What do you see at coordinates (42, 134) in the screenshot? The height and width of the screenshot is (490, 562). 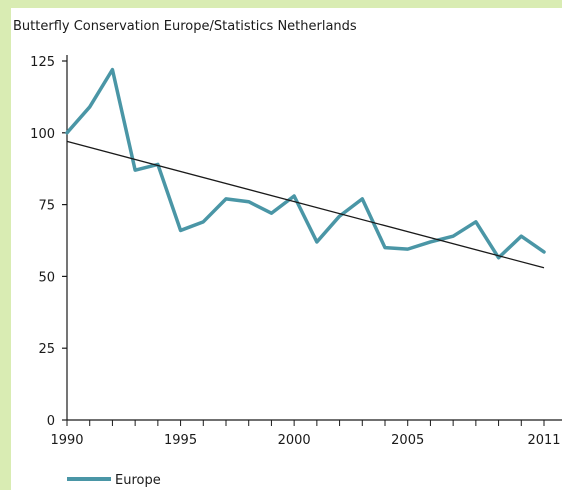 I see `y-tick-label: 100` at bounding box center [42, 134].